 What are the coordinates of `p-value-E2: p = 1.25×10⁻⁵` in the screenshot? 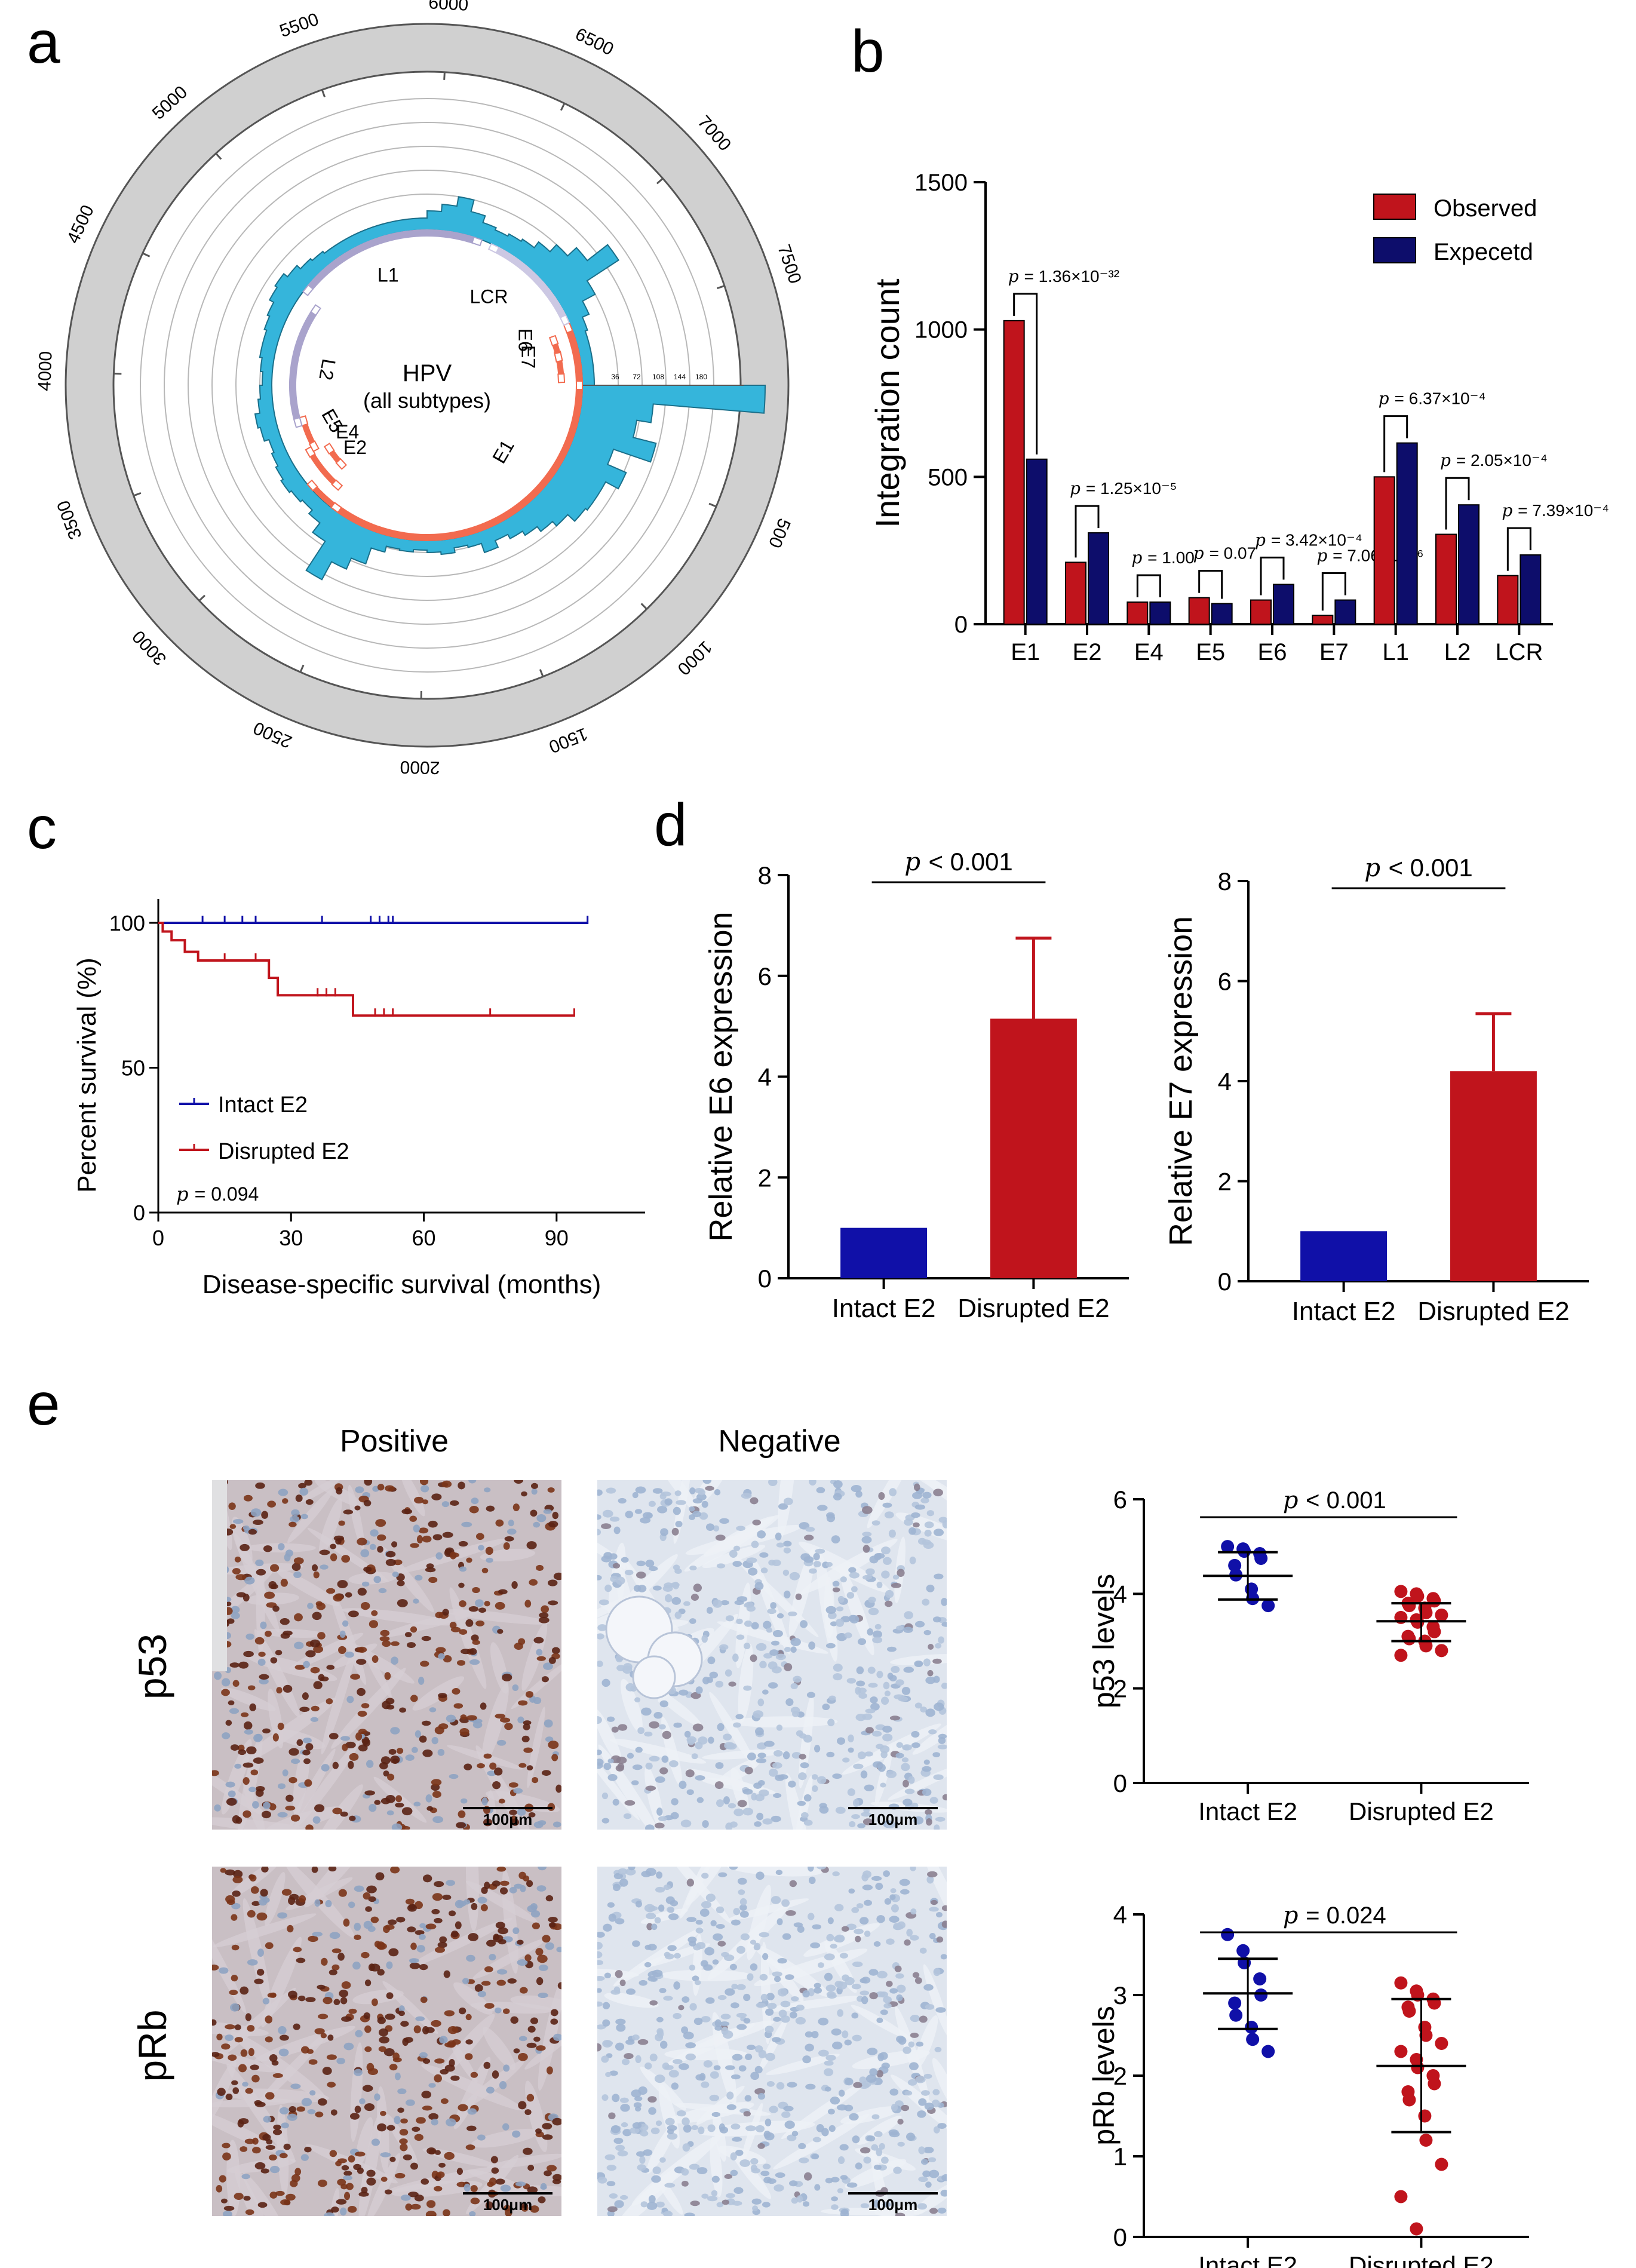 It's located at (1123, 488).